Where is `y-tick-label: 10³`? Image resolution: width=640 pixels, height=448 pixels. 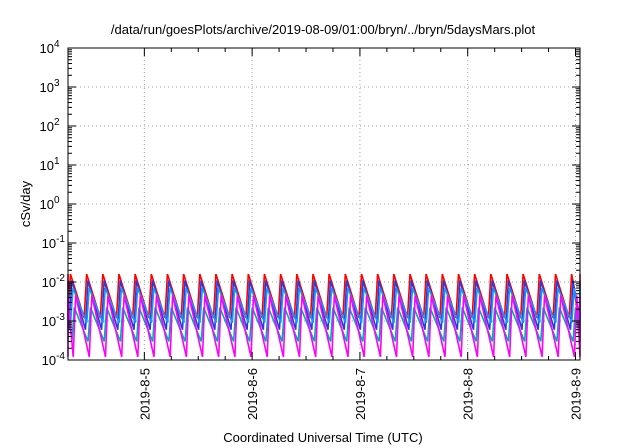 y-tick-label: 10³ is located at coordinates (49, 86).